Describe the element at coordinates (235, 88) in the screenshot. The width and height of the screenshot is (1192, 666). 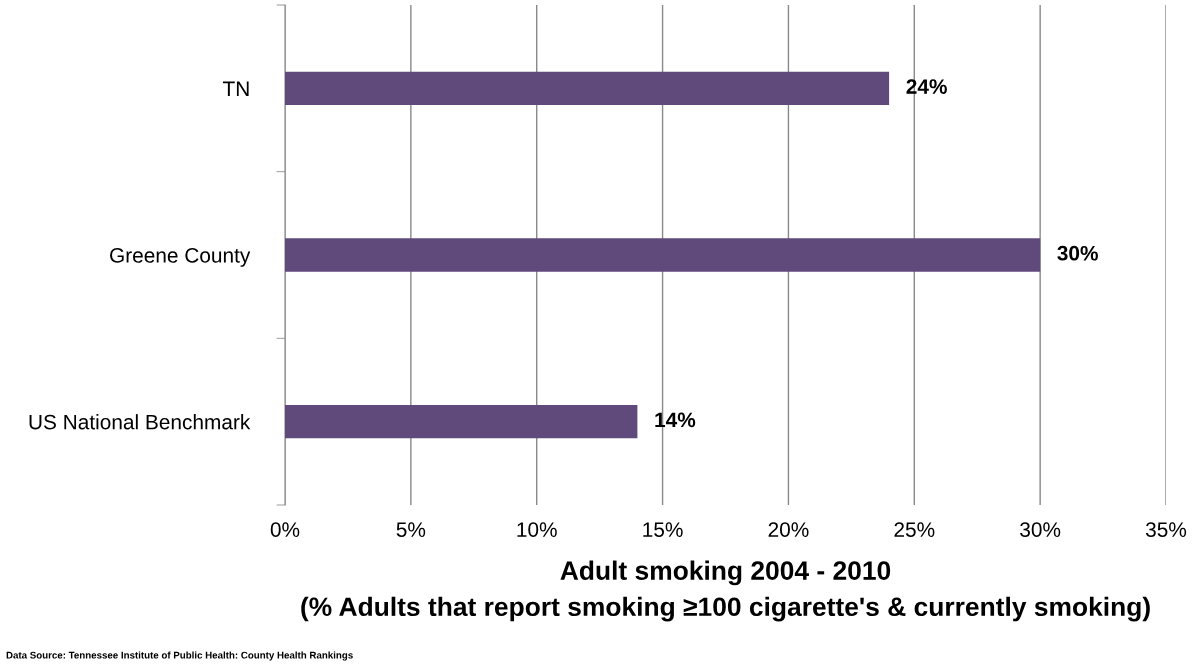
I see `y-tick-label: TN` at that location.